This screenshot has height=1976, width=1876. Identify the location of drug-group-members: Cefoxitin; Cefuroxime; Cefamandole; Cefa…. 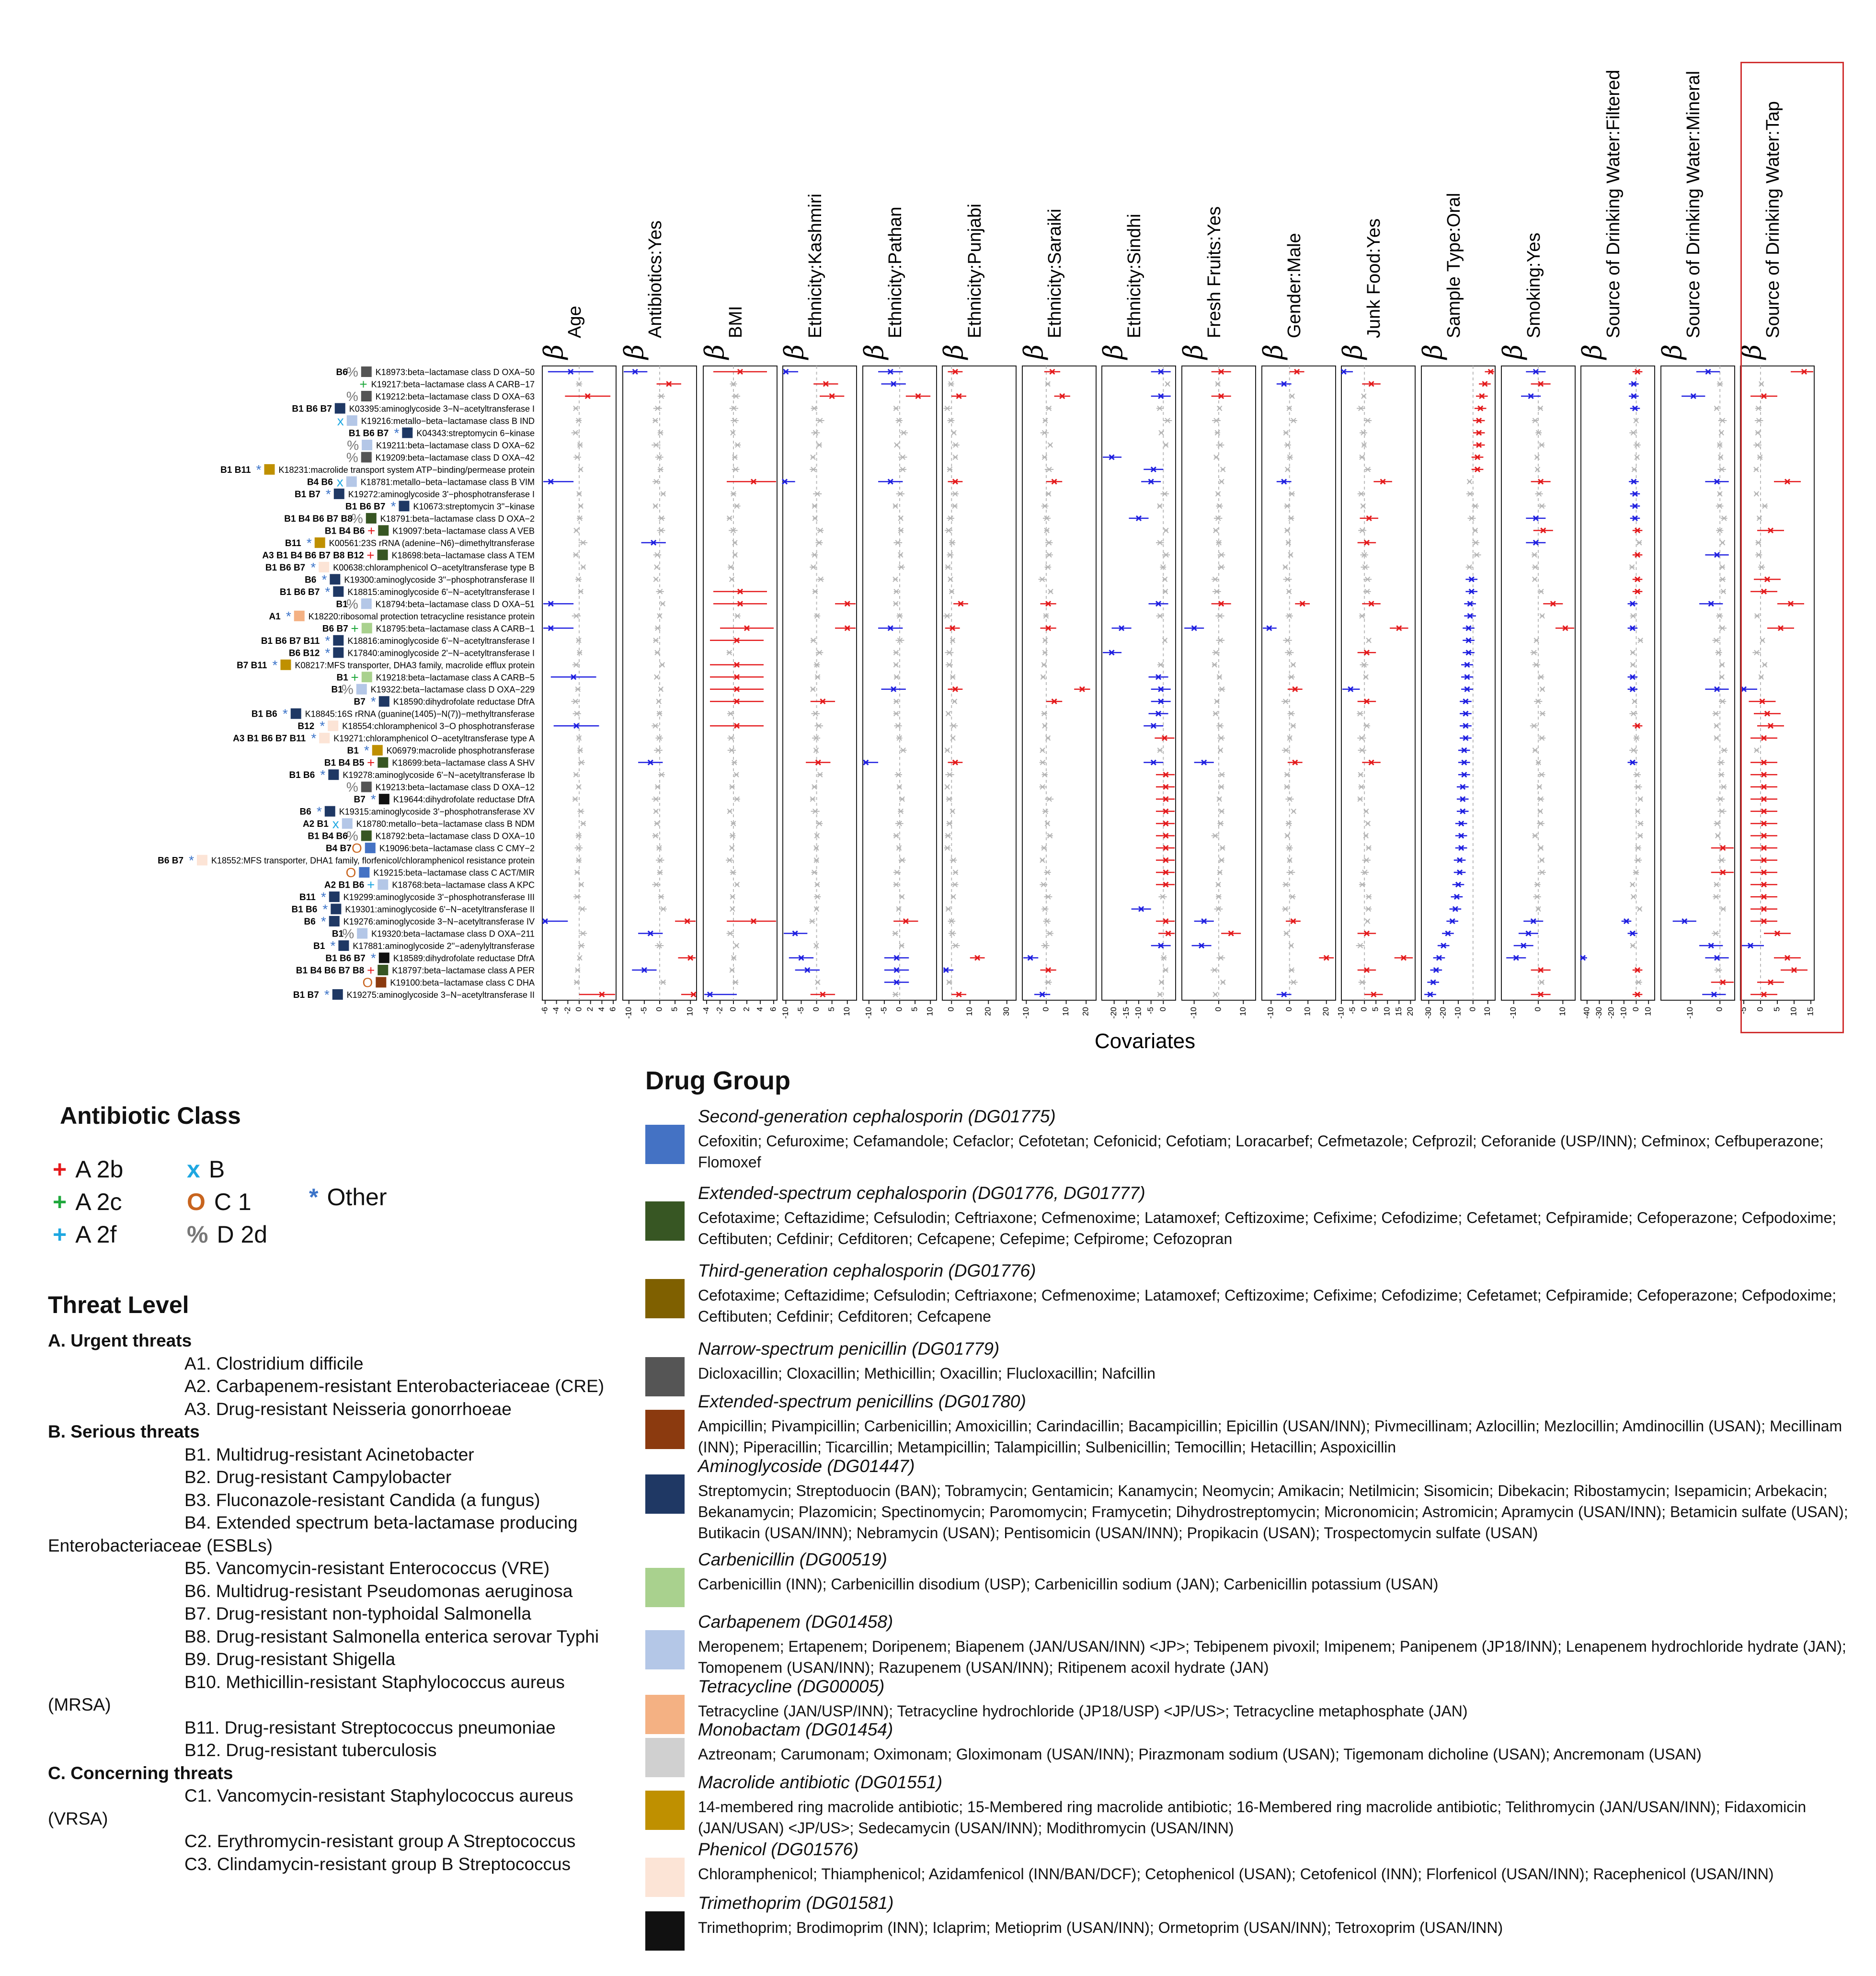
(1261, 1151).